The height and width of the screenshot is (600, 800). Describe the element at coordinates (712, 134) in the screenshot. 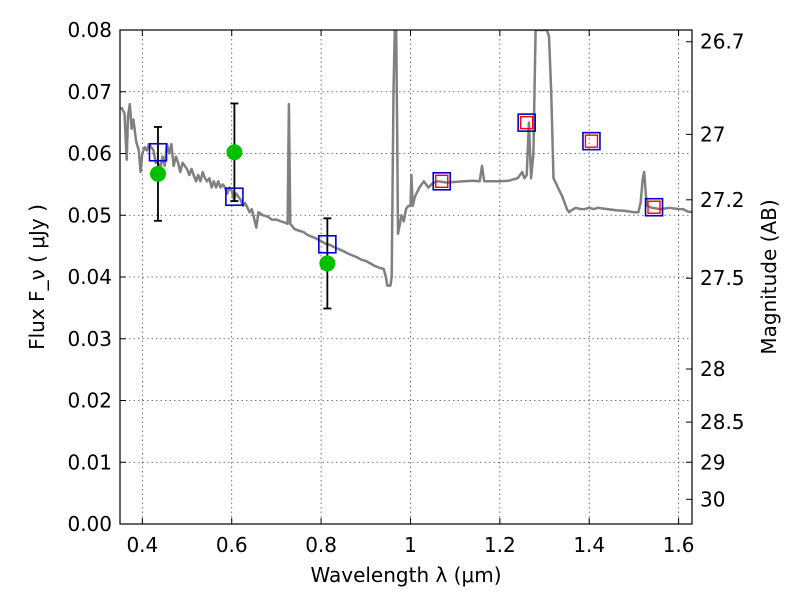

I see `y2-tick-label: 27` at that location.